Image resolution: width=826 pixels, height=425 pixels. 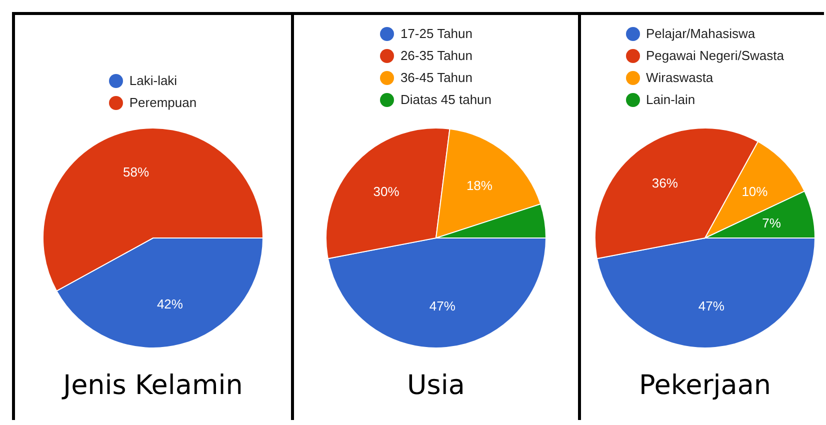 I want to click on legend-label: 26-35 Tahun, so click(x=436, y=56).